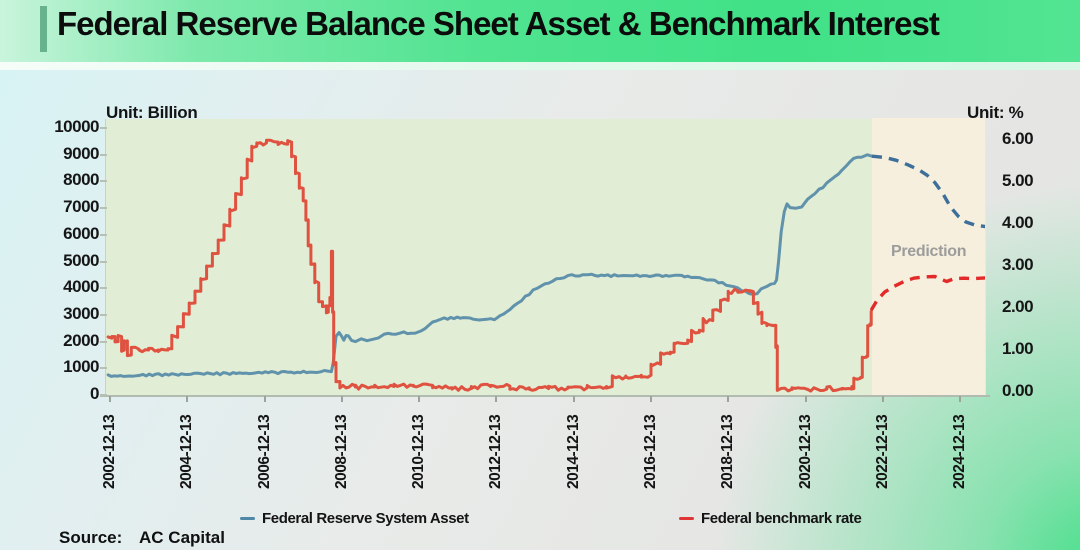 This screenshot has height=550, width=1080. I want to click on right-axis-unit-label: Unit: %, so click(995, 112).